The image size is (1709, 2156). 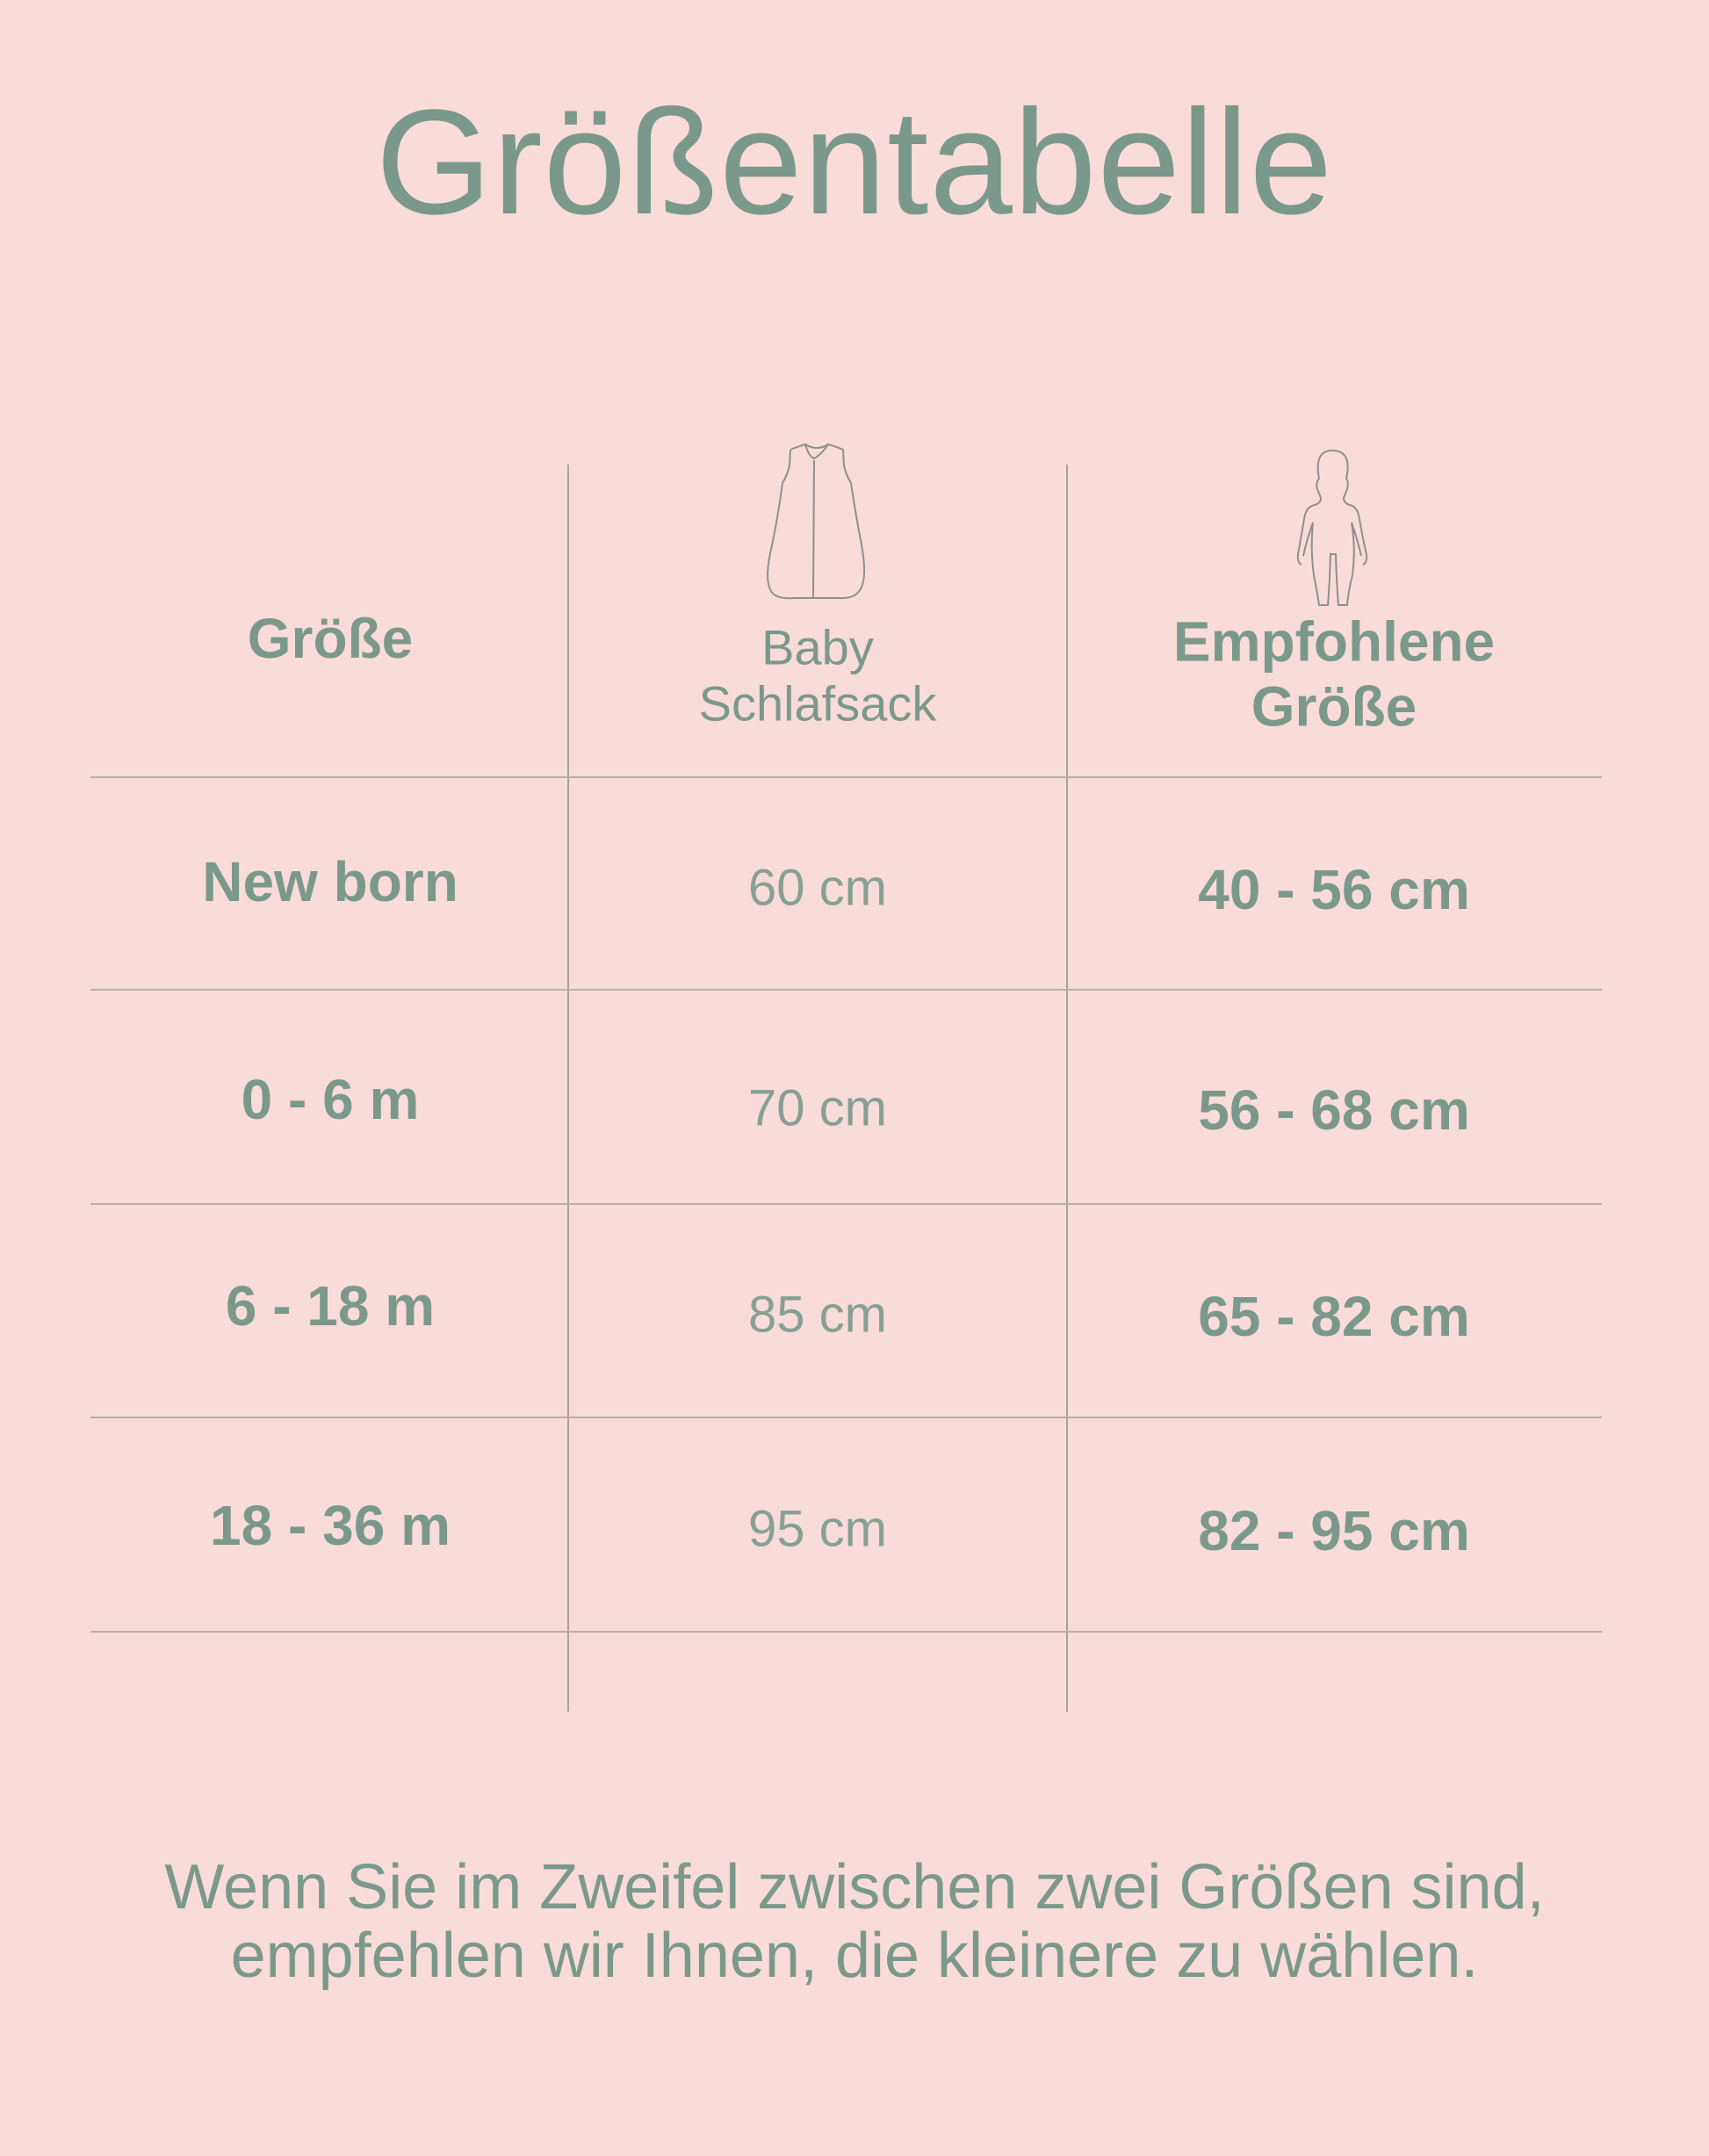 I want to click on table-cell-recommended: 40 - 56 cm, so click(x=1334, y=890).